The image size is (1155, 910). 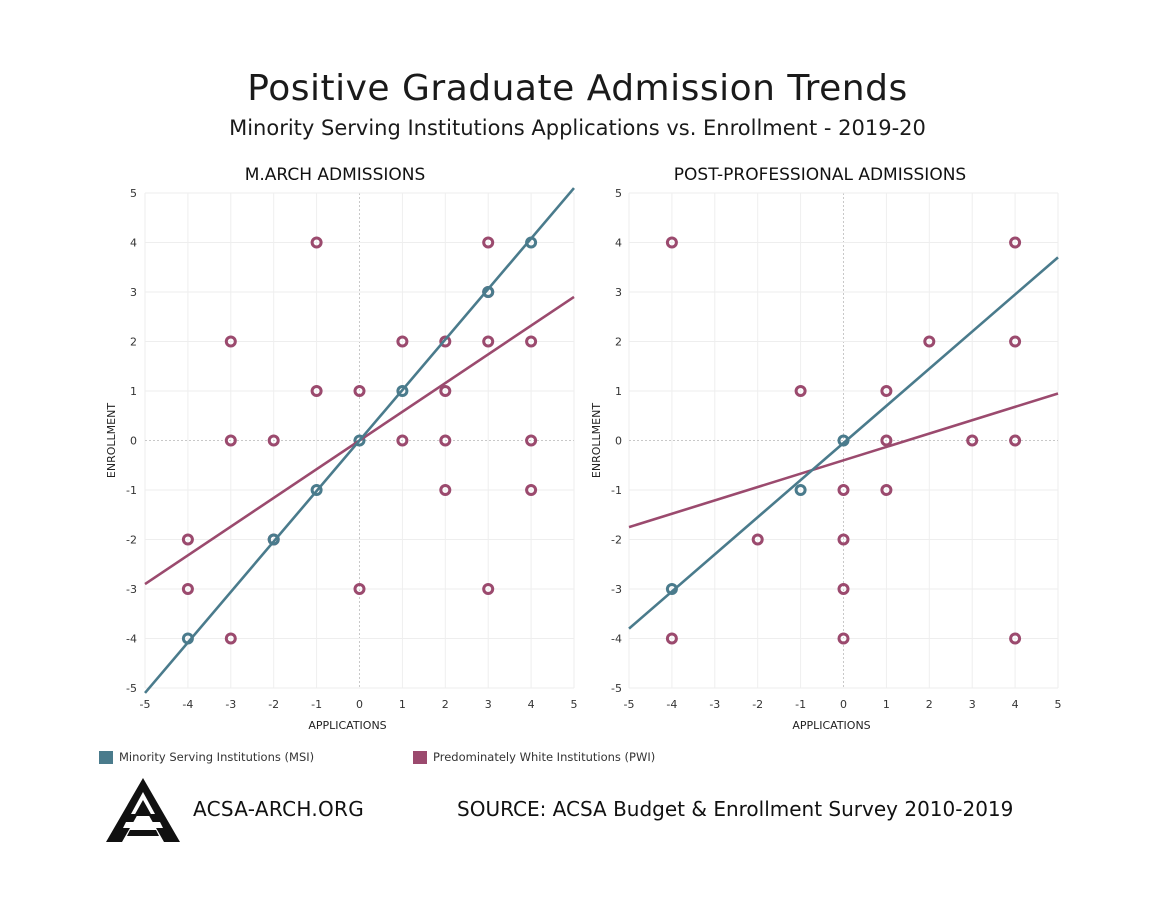 What do you see at coordinates (714, 704) in the screenshot?
I see `panel2-x-tick-label: -3` at bounding box center [714, 704].